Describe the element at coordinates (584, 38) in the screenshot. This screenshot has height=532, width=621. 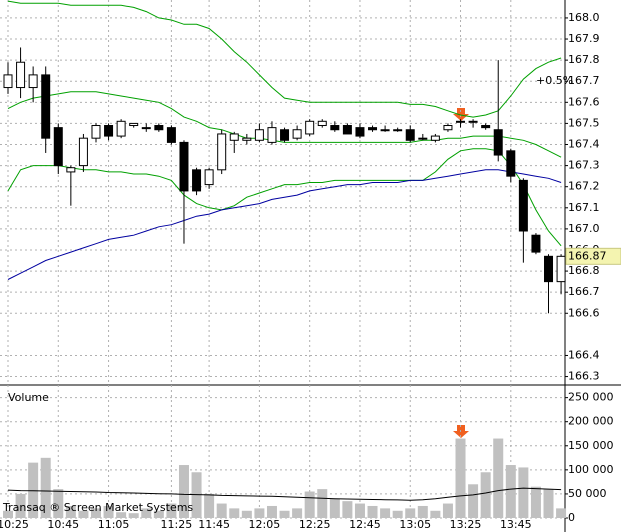
I see `y-tick-label: 167.9` at that location.